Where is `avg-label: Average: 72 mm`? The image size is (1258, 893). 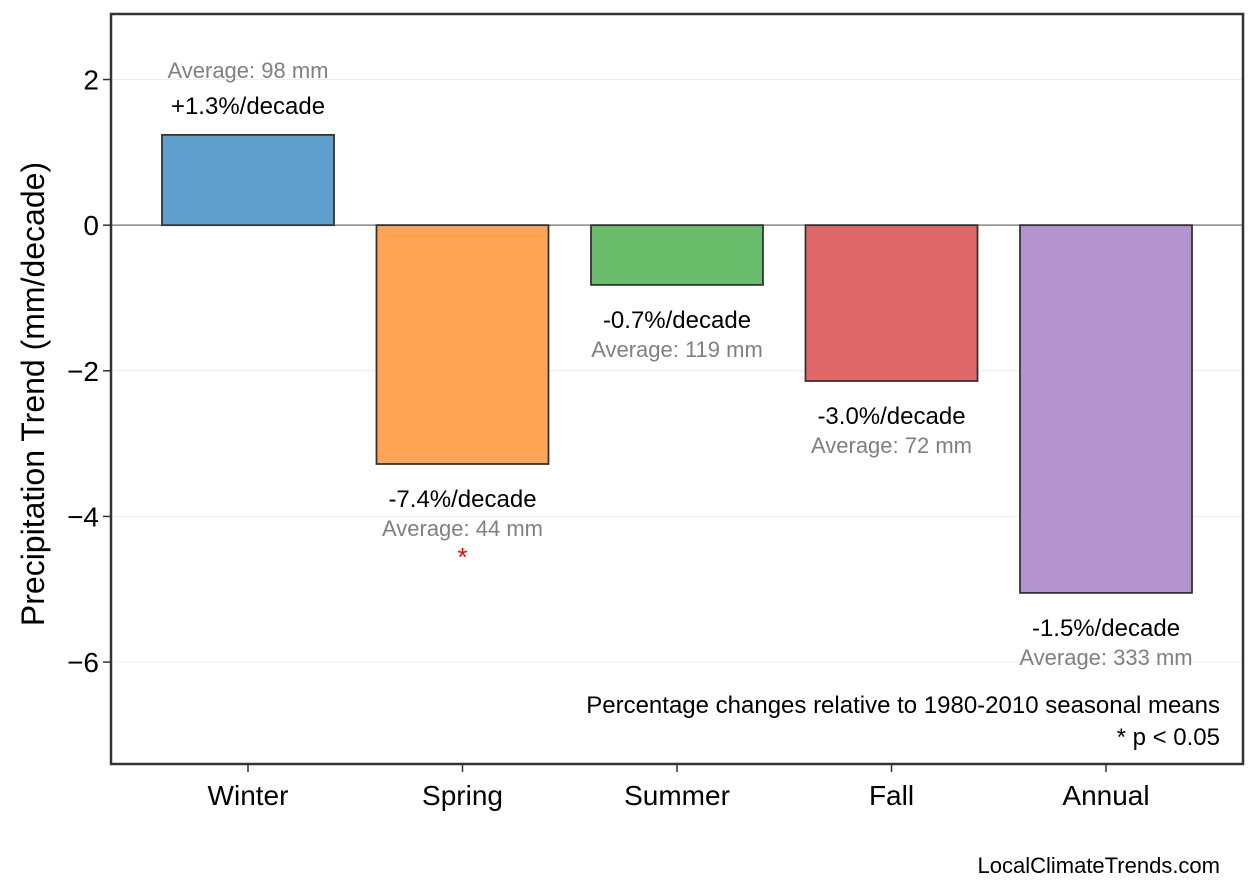
avg-label: Average: 72 mm is located at coordinates (891, 445).